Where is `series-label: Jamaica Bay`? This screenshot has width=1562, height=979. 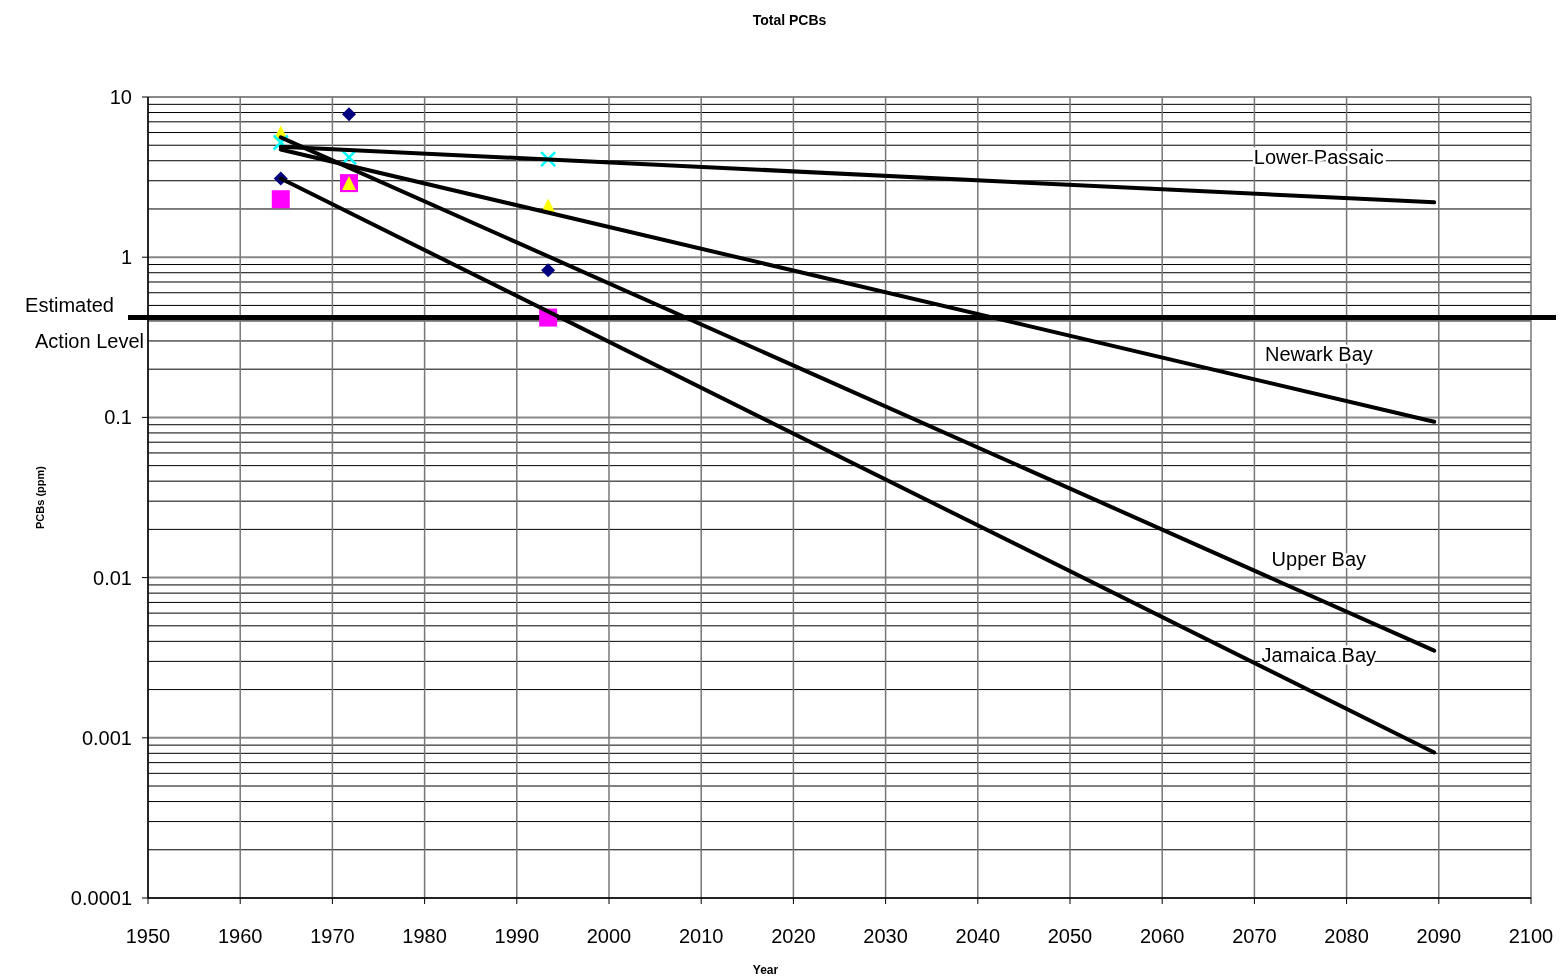
series-label: Jamaica Bay is located at coordinates (1319, 655).